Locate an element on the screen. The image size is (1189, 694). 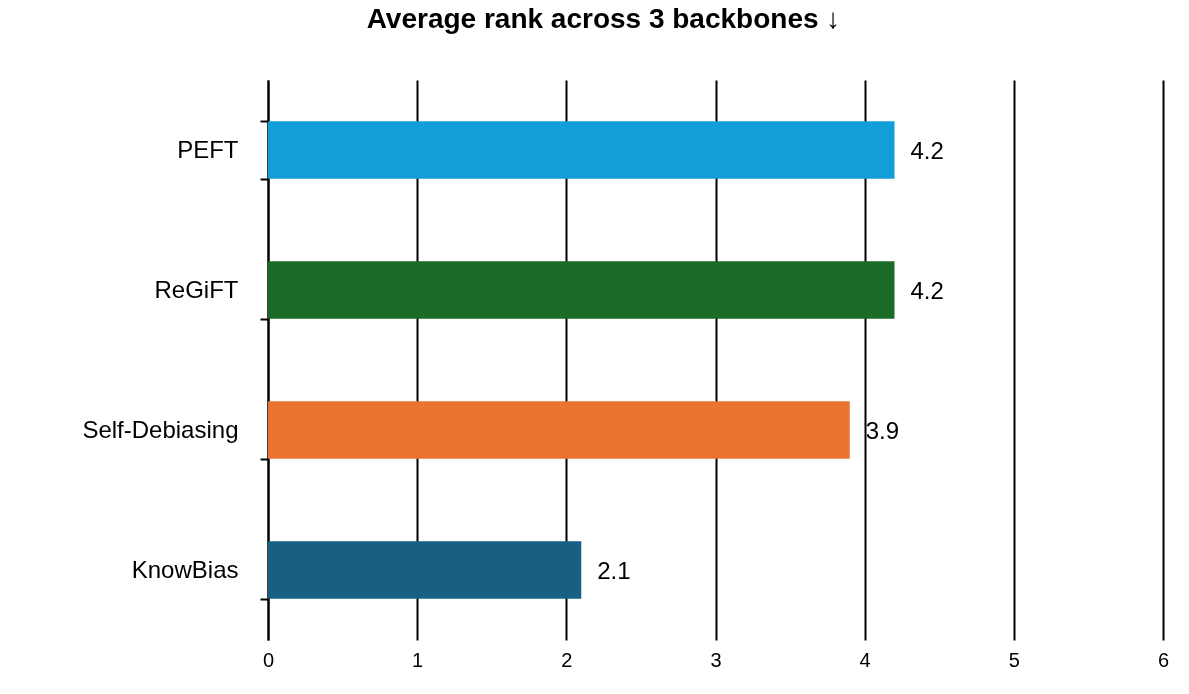
x-tick-label: 0 is located at coordinates (268, 659).